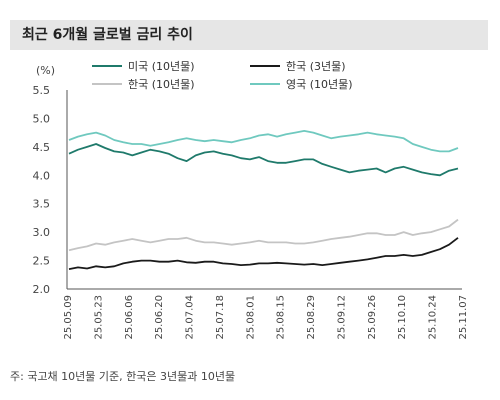  Describe the element at coordinates (42, 261) in the screenshot. I see `y-tick-label: 2.5` at that location.